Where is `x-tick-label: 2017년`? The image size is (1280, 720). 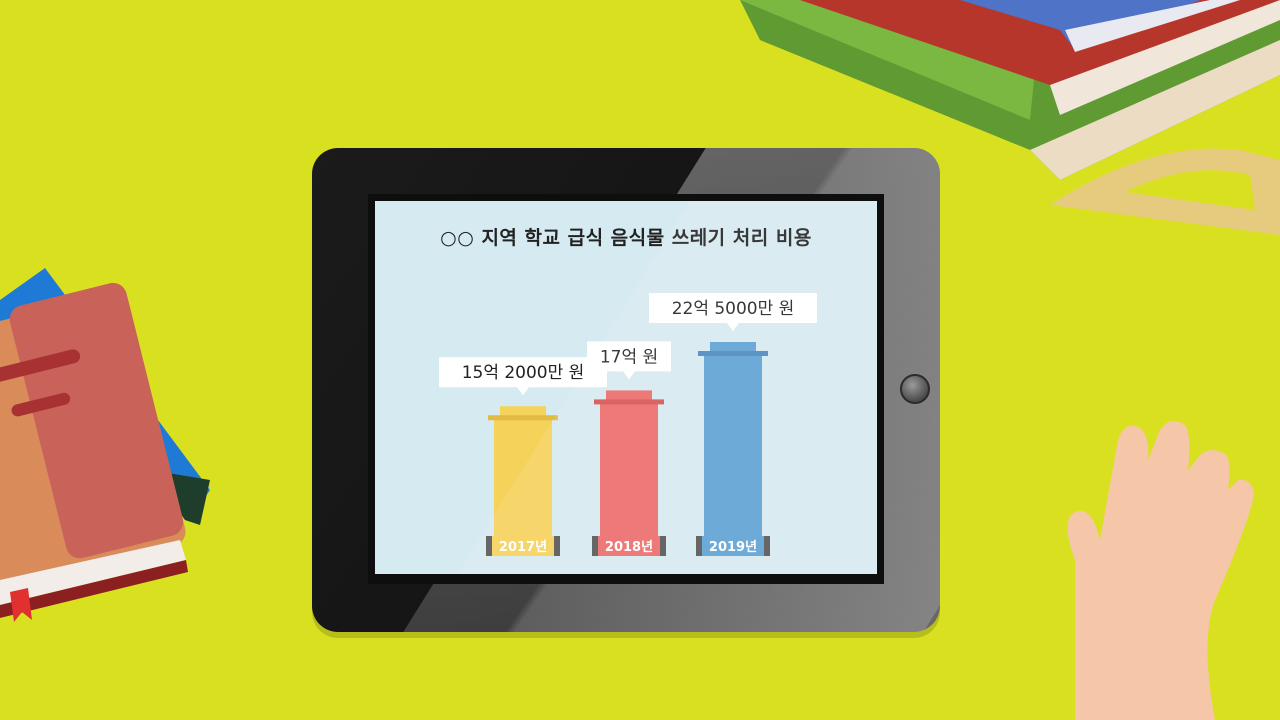
x-tick-label: 2017년 is located at coordinates (523, 547).